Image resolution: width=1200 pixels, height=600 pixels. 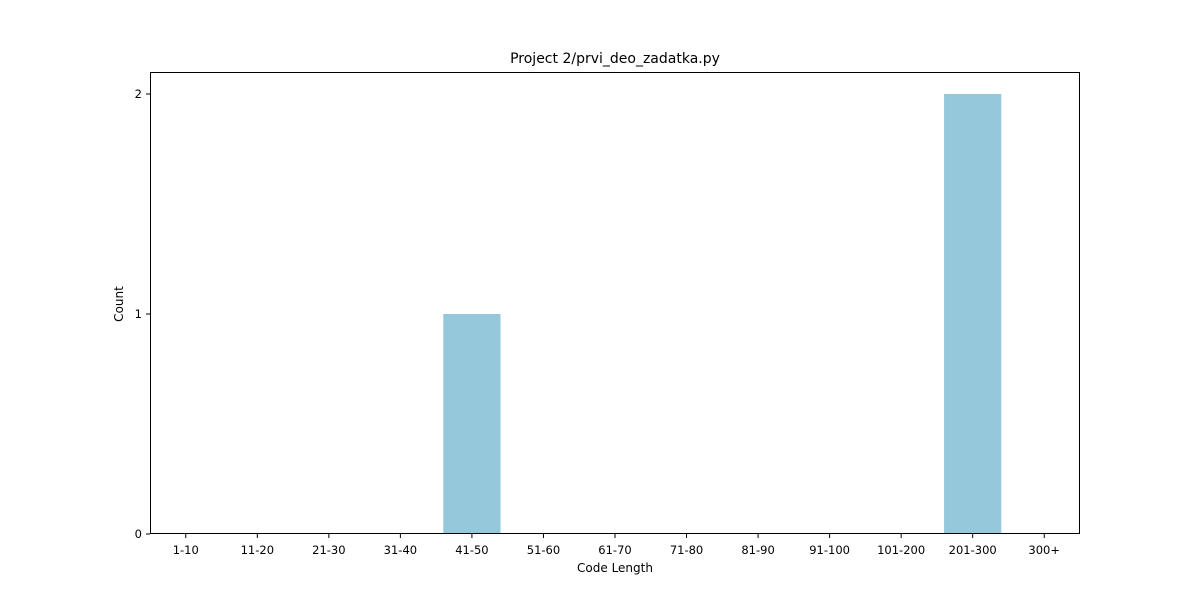 What do you see at coordinates (138, 534) in the screenshot?
I see `y-tick-label: 0` at bounding box center [138, 534].